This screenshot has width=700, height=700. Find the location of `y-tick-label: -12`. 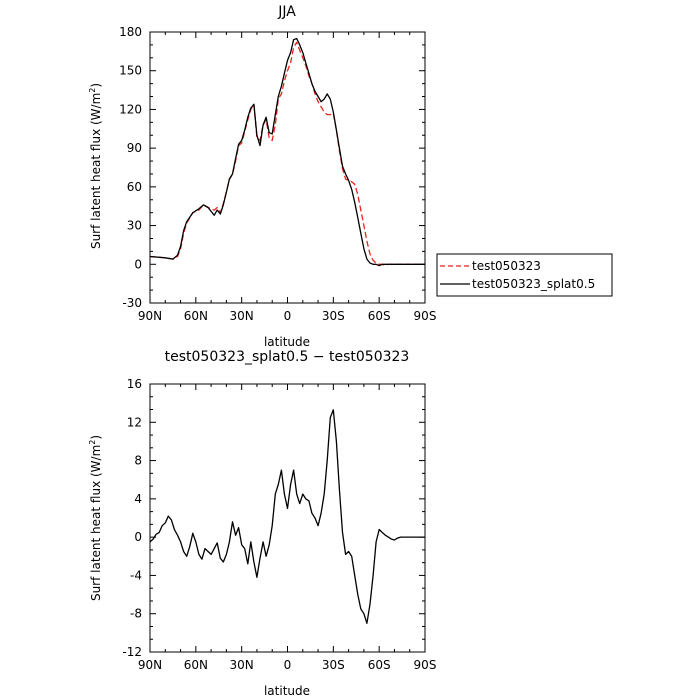

y-tick-label: -12 is located at coordinates (132, 652).